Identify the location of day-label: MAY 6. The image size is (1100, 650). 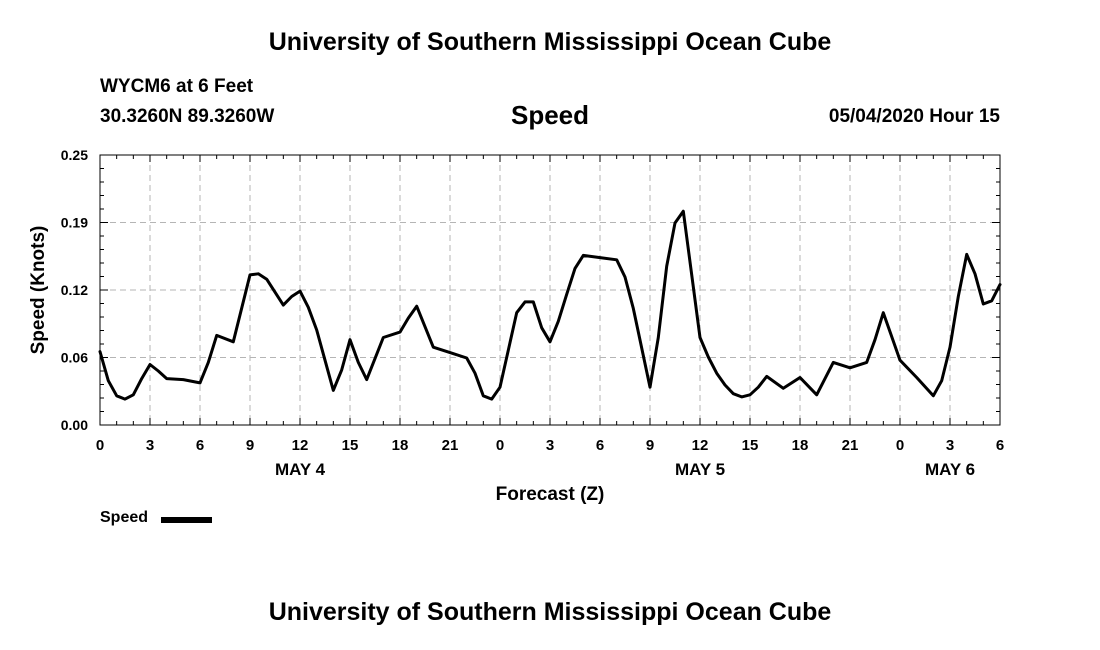
(950, 469).